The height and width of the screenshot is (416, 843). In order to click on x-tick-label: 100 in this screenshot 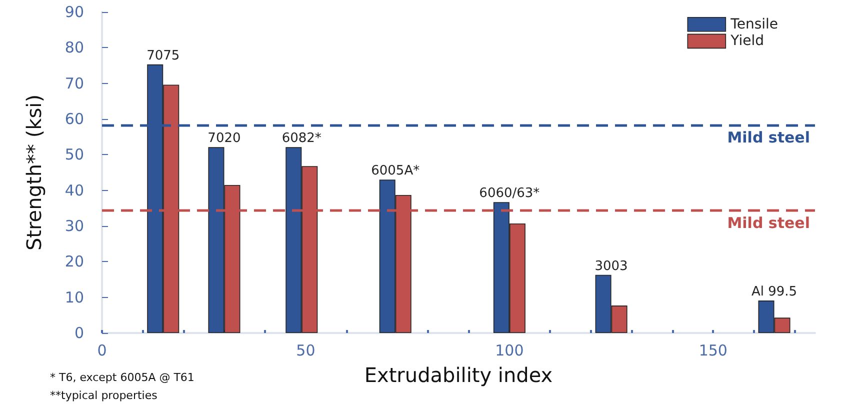, I will do `click(509, 351)`.